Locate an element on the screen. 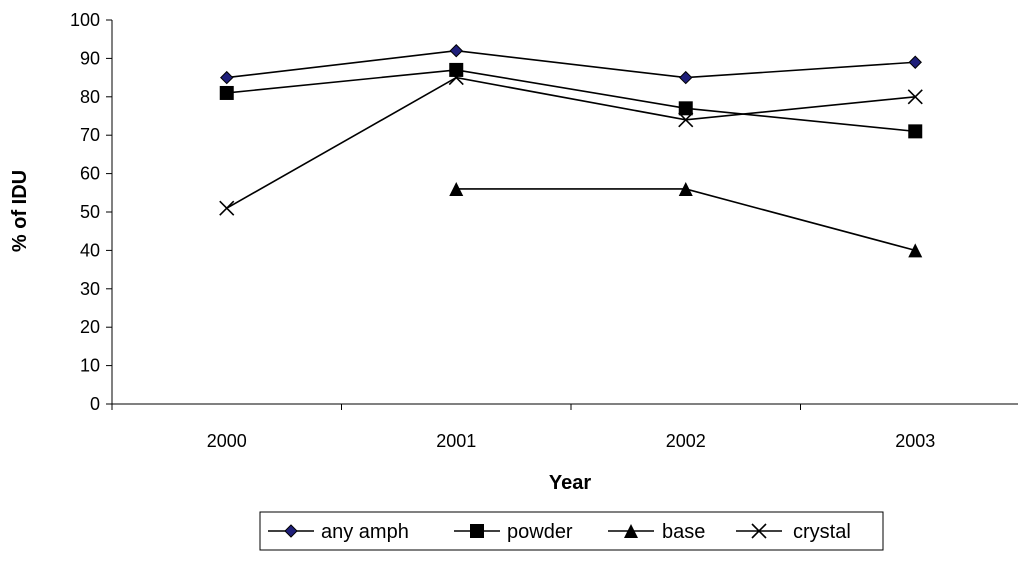 This screenshot has height=562, width=1018. x-tick-label: 2002 is located at coordinates (686, 441).